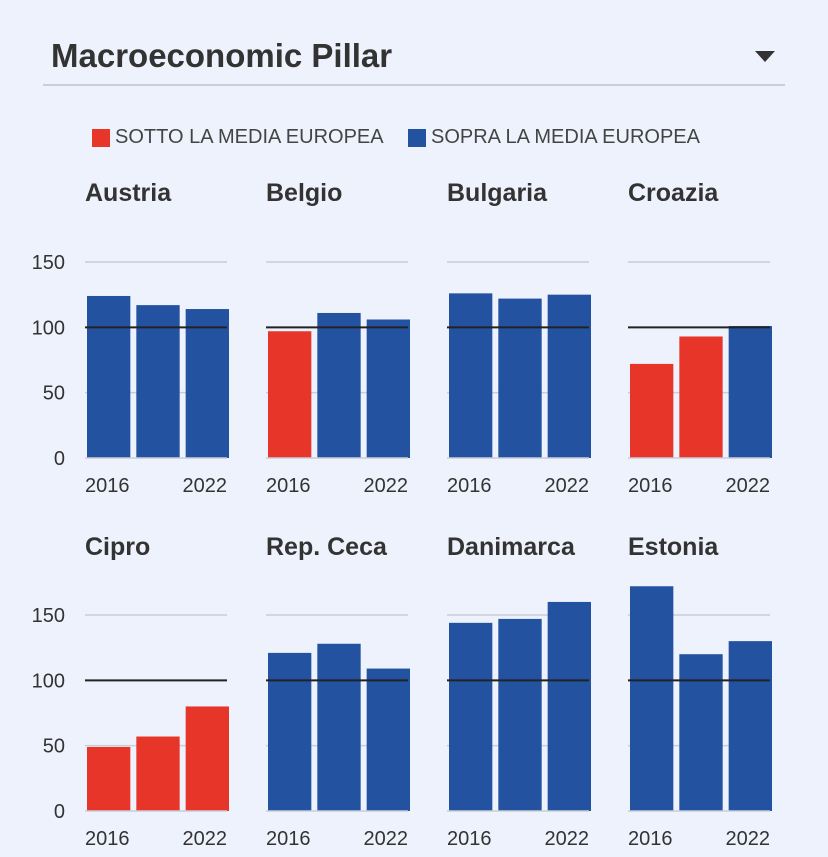 The image size is (828, 857). Describe the element at coordinates (673, 193) in the screenshot. I see `panel-title: Croazia` at that location.